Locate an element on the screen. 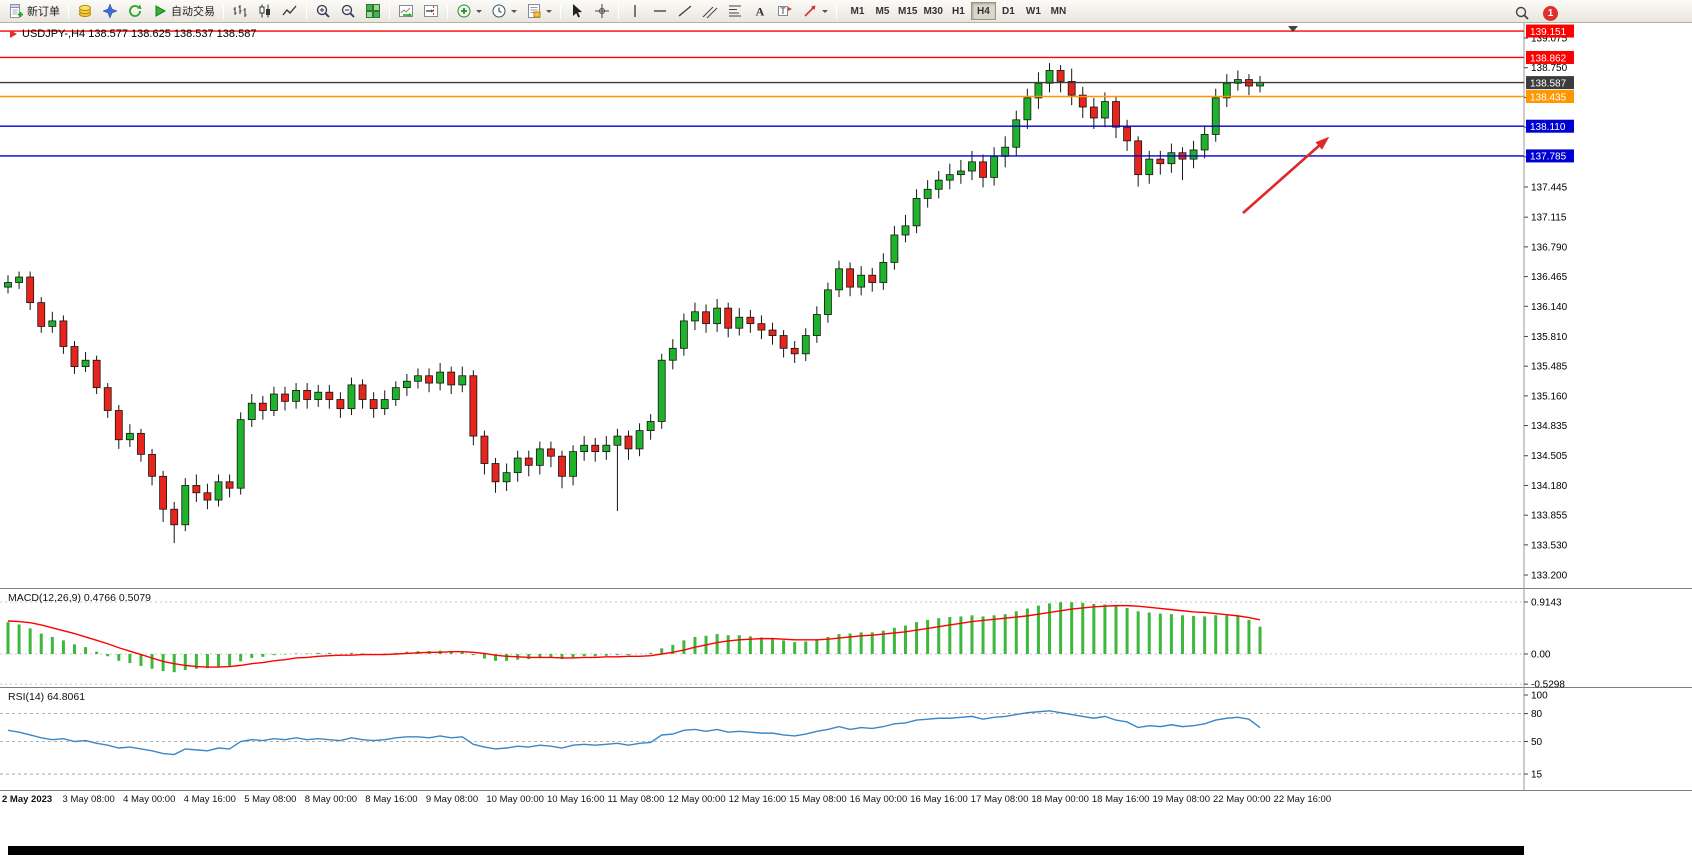 This screenshot has width=1692, height=857. svg-text: 0.00 is located at coordinates (1541, 655).